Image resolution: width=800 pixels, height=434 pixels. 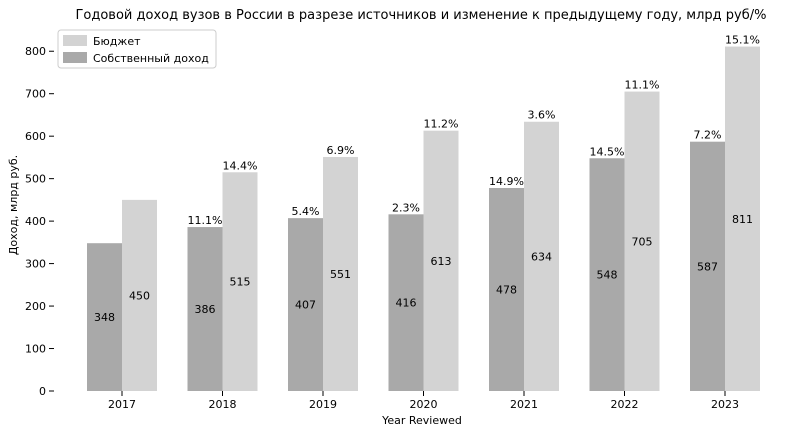 I want to click on y-tick-label: 800, so click(x=35, y=51).